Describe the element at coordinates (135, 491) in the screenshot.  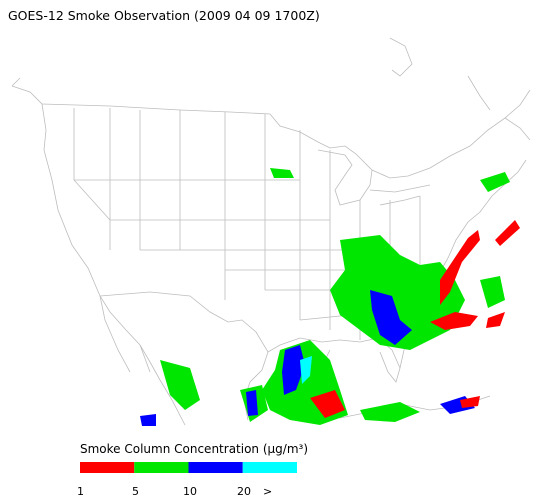
I see `legend-tick-label: 5` at that location.